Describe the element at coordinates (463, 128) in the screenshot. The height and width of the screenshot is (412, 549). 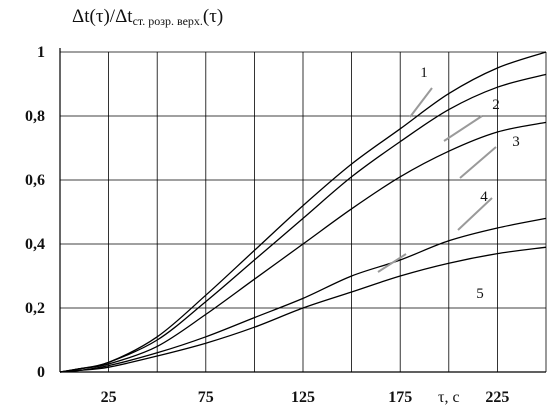
I see `series-2-leader` at that location.